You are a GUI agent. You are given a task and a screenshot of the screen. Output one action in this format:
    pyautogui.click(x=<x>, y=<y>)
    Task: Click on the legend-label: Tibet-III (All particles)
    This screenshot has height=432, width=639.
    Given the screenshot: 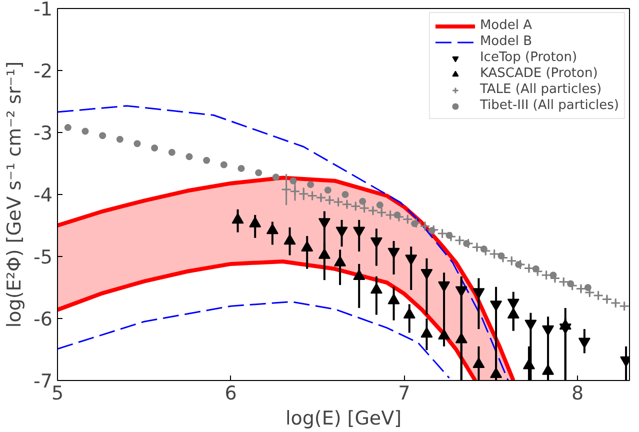 What is the action you would take?
    pyautogui.click(x=549, y=105)
    